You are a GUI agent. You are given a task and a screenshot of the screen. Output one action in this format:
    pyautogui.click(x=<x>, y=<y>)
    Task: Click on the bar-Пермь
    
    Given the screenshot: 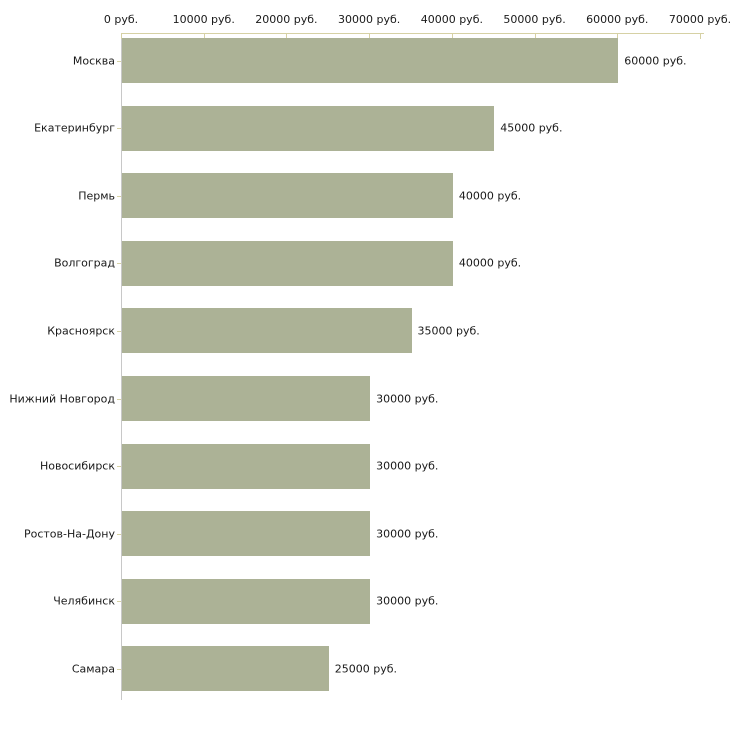 What is the action you would take?
    pyautogui.click(x=287, y=196)
    